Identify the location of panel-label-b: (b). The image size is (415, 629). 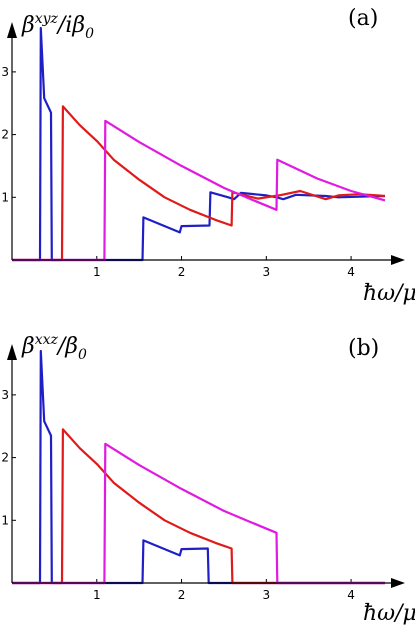
(363, 348).